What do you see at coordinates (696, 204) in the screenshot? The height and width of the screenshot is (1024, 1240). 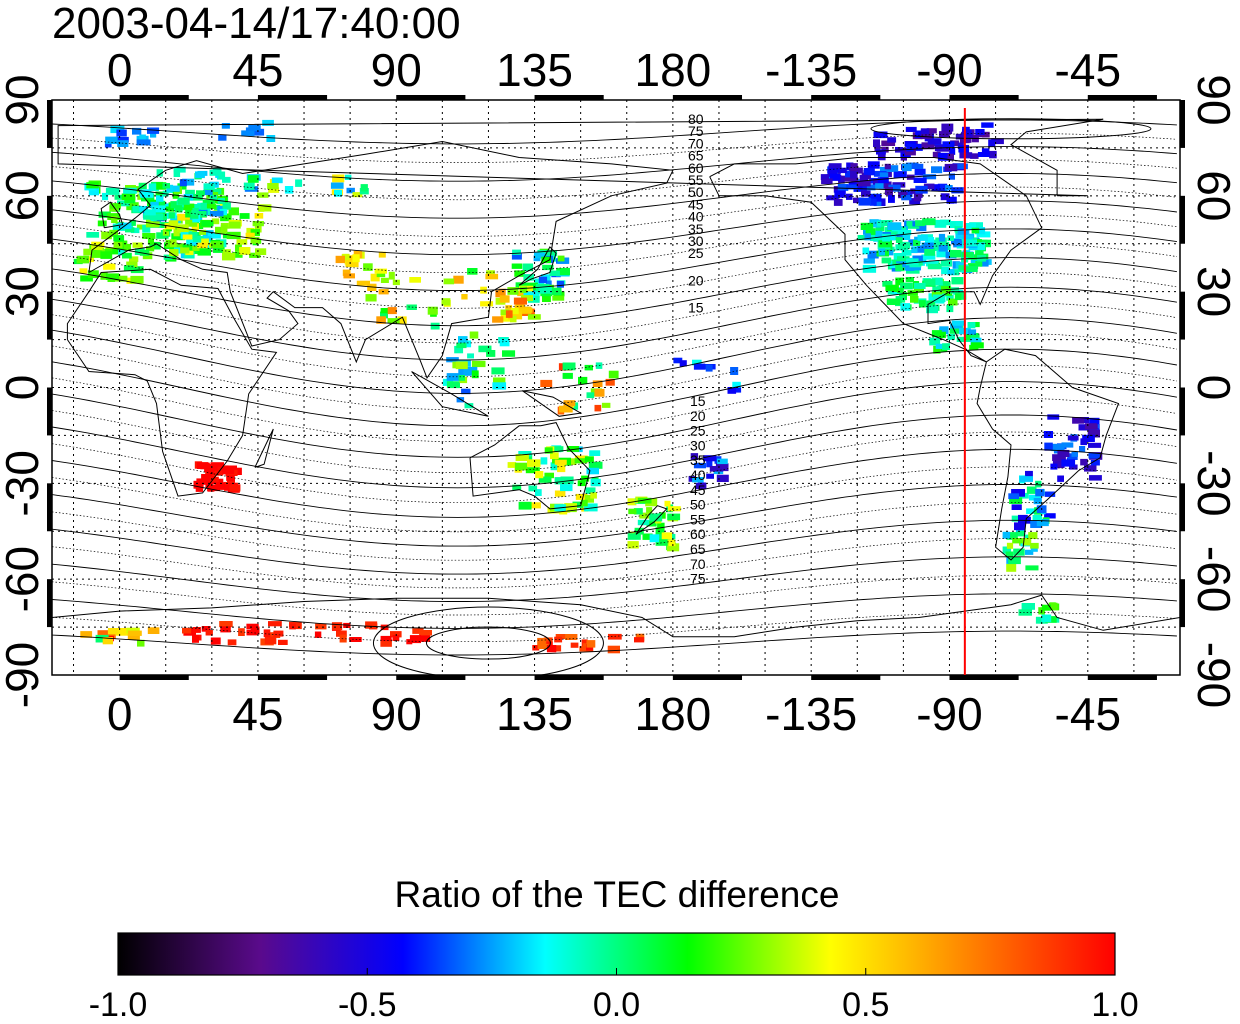 I see `contour-label: 45` at bounding box center [696, 204].